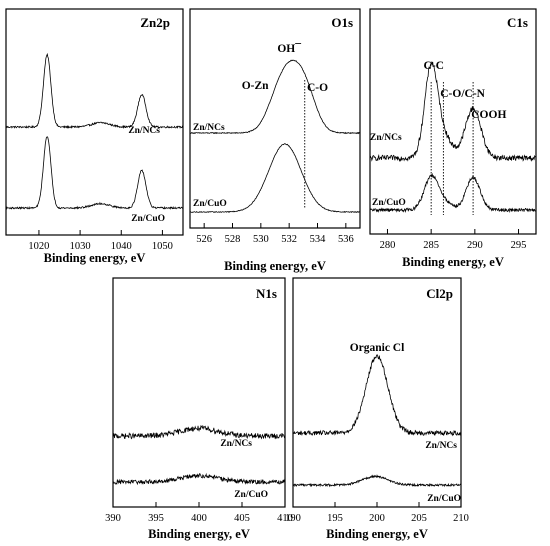  Describe the element at coordinates (261, 239) in the screenshot. I see `x-tick-label: 530` at that location.